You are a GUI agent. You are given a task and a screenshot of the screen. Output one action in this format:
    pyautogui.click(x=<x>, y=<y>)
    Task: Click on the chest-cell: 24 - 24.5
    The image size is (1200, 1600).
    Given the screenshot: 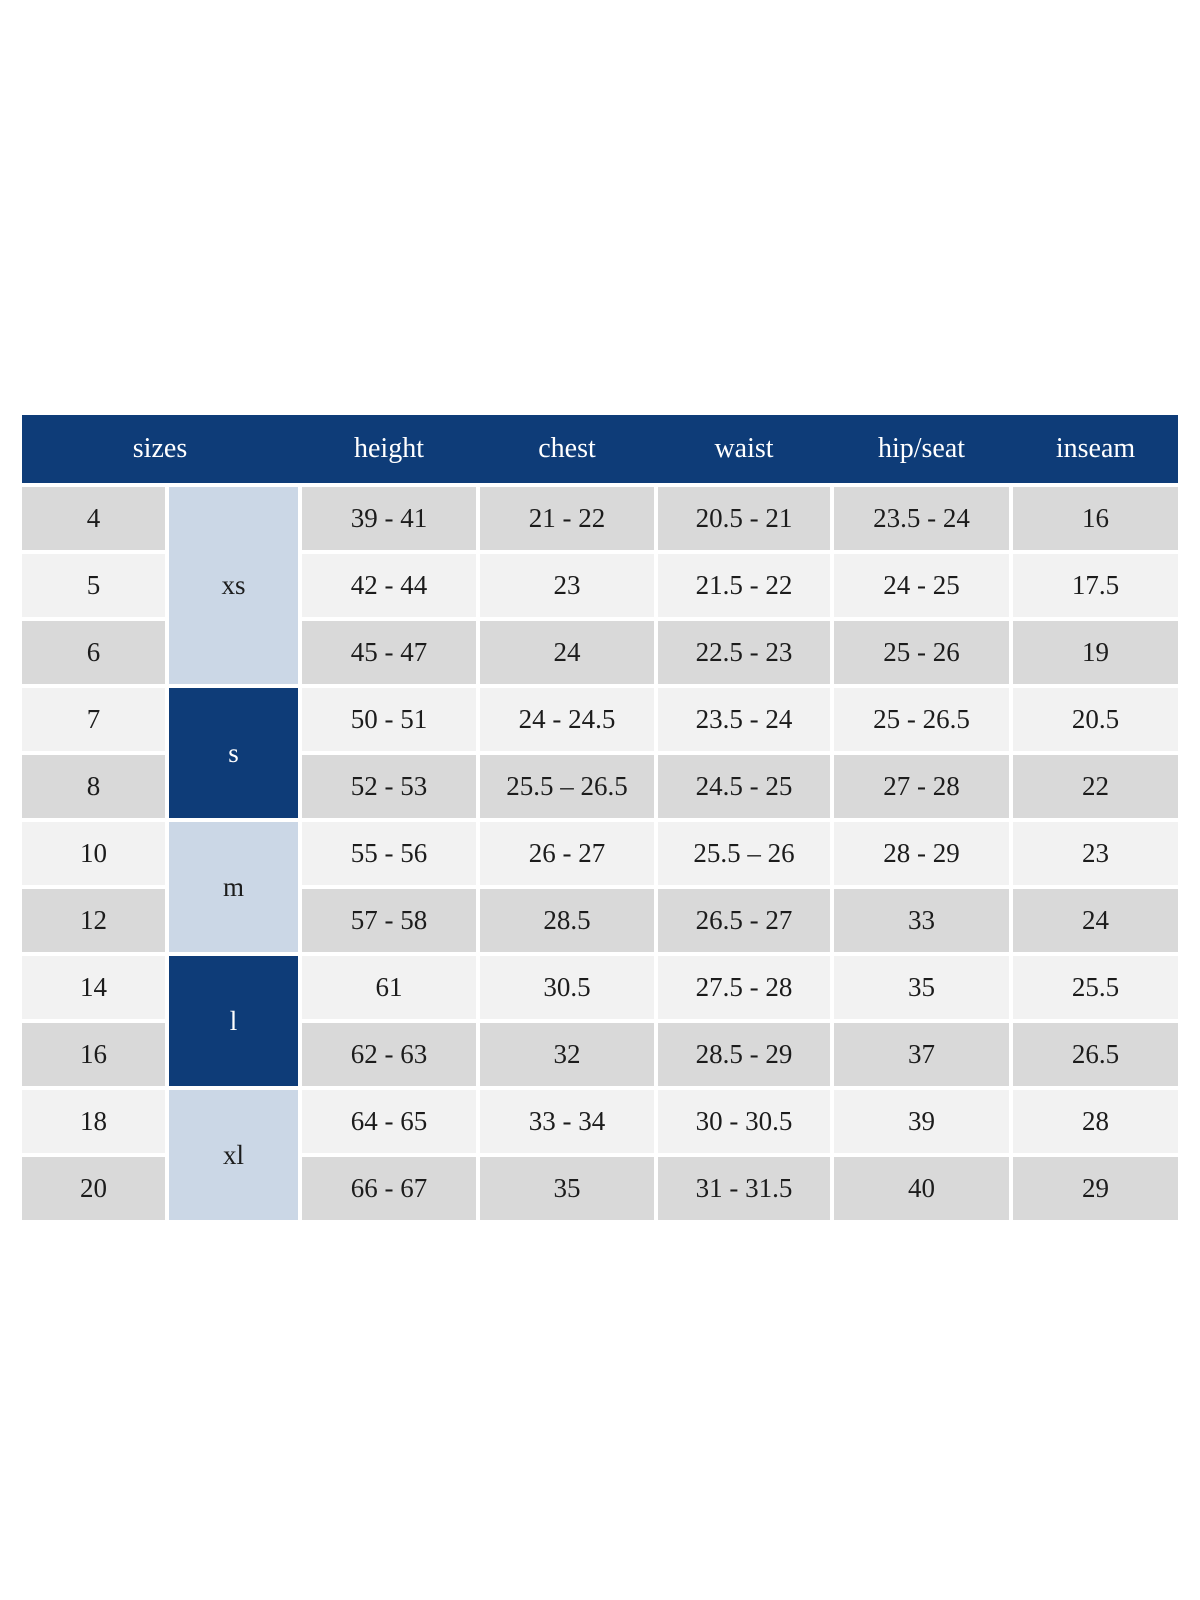 What is the action you would take?
    pyautogui.click(x=567, y=719)
    